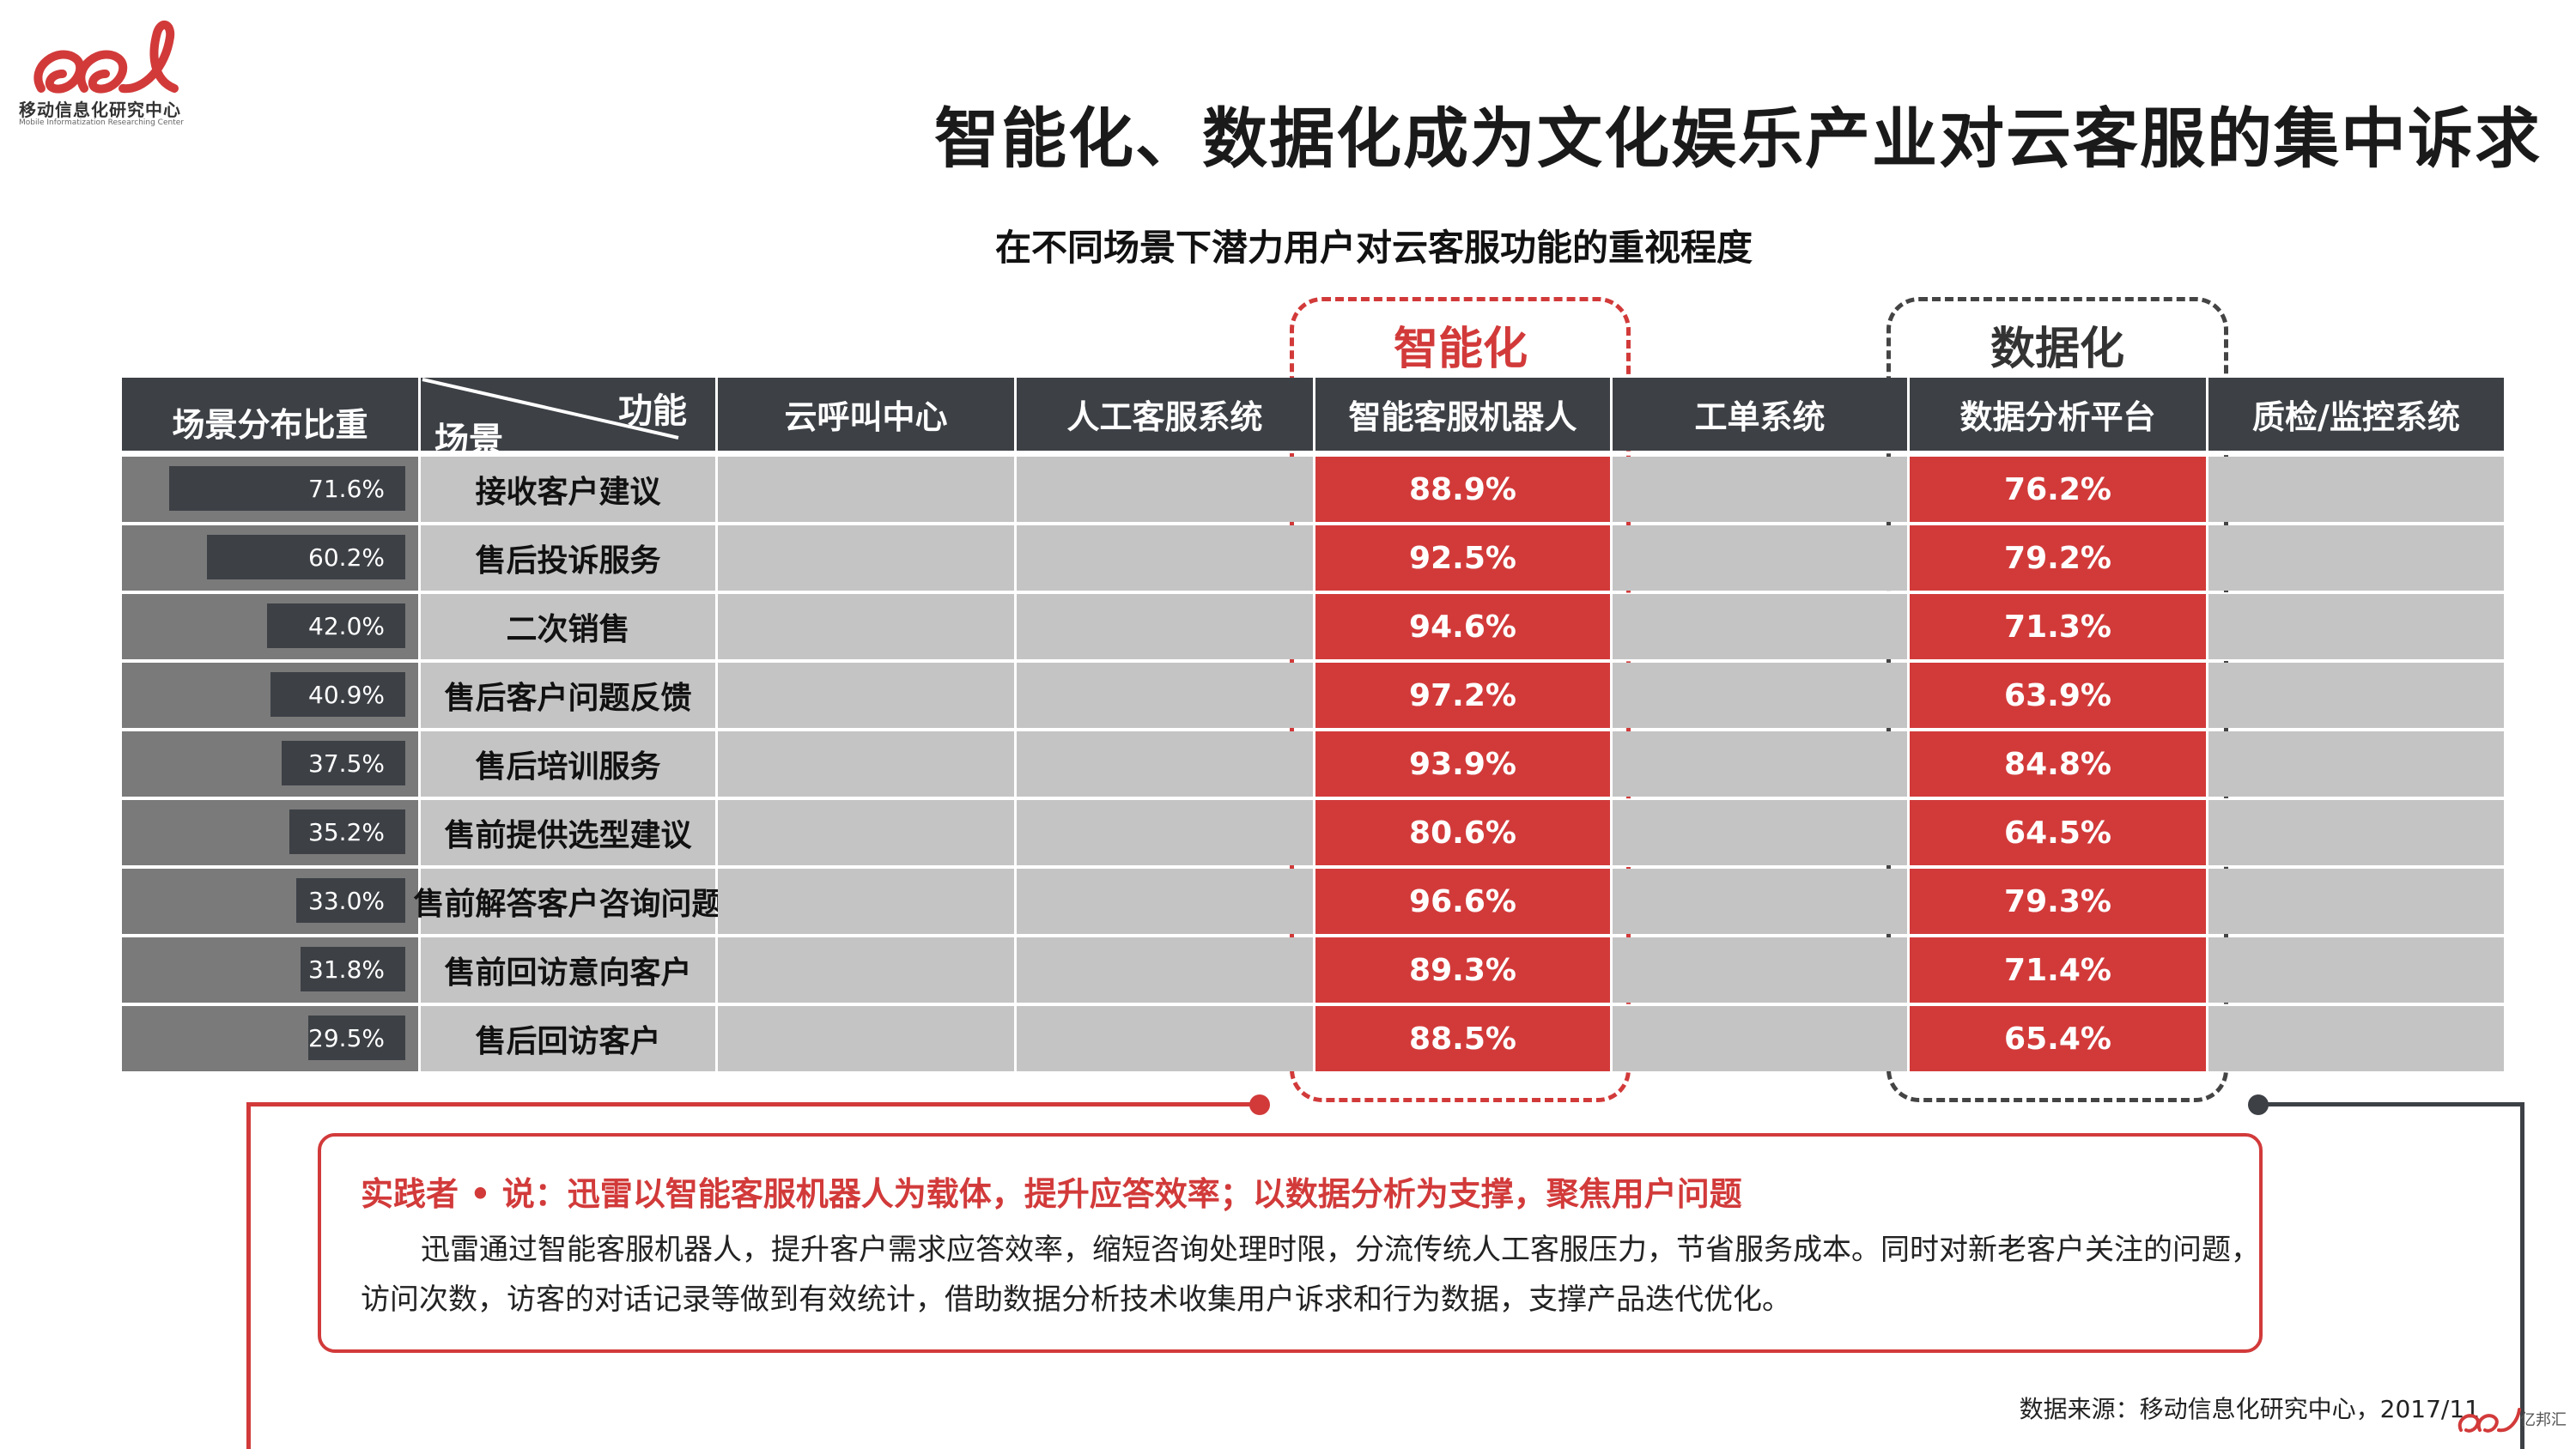 This screenshot has width=2576, height=1449. Describe the element at coordinates (1462, 626) in the screenshot. I see `smart-bot-value: 94.6%` at that location.